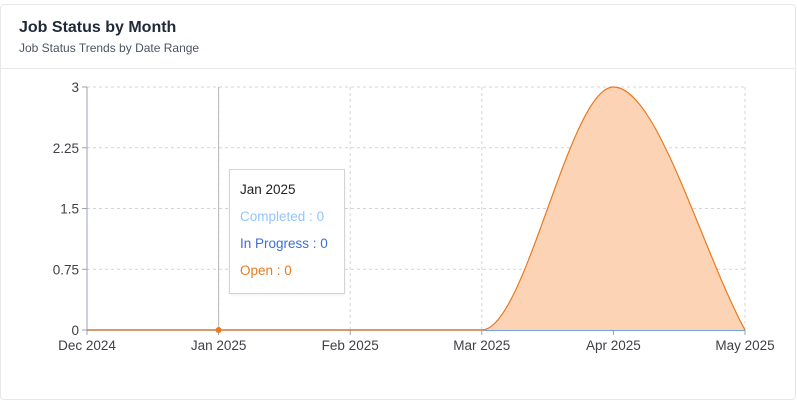 The height and width of the screenshot is (402, 797). What do you see at coordinates (744, 345) in the screenshot?
I see `x-tick-label: May 2025` at bounding box center [744, 345].